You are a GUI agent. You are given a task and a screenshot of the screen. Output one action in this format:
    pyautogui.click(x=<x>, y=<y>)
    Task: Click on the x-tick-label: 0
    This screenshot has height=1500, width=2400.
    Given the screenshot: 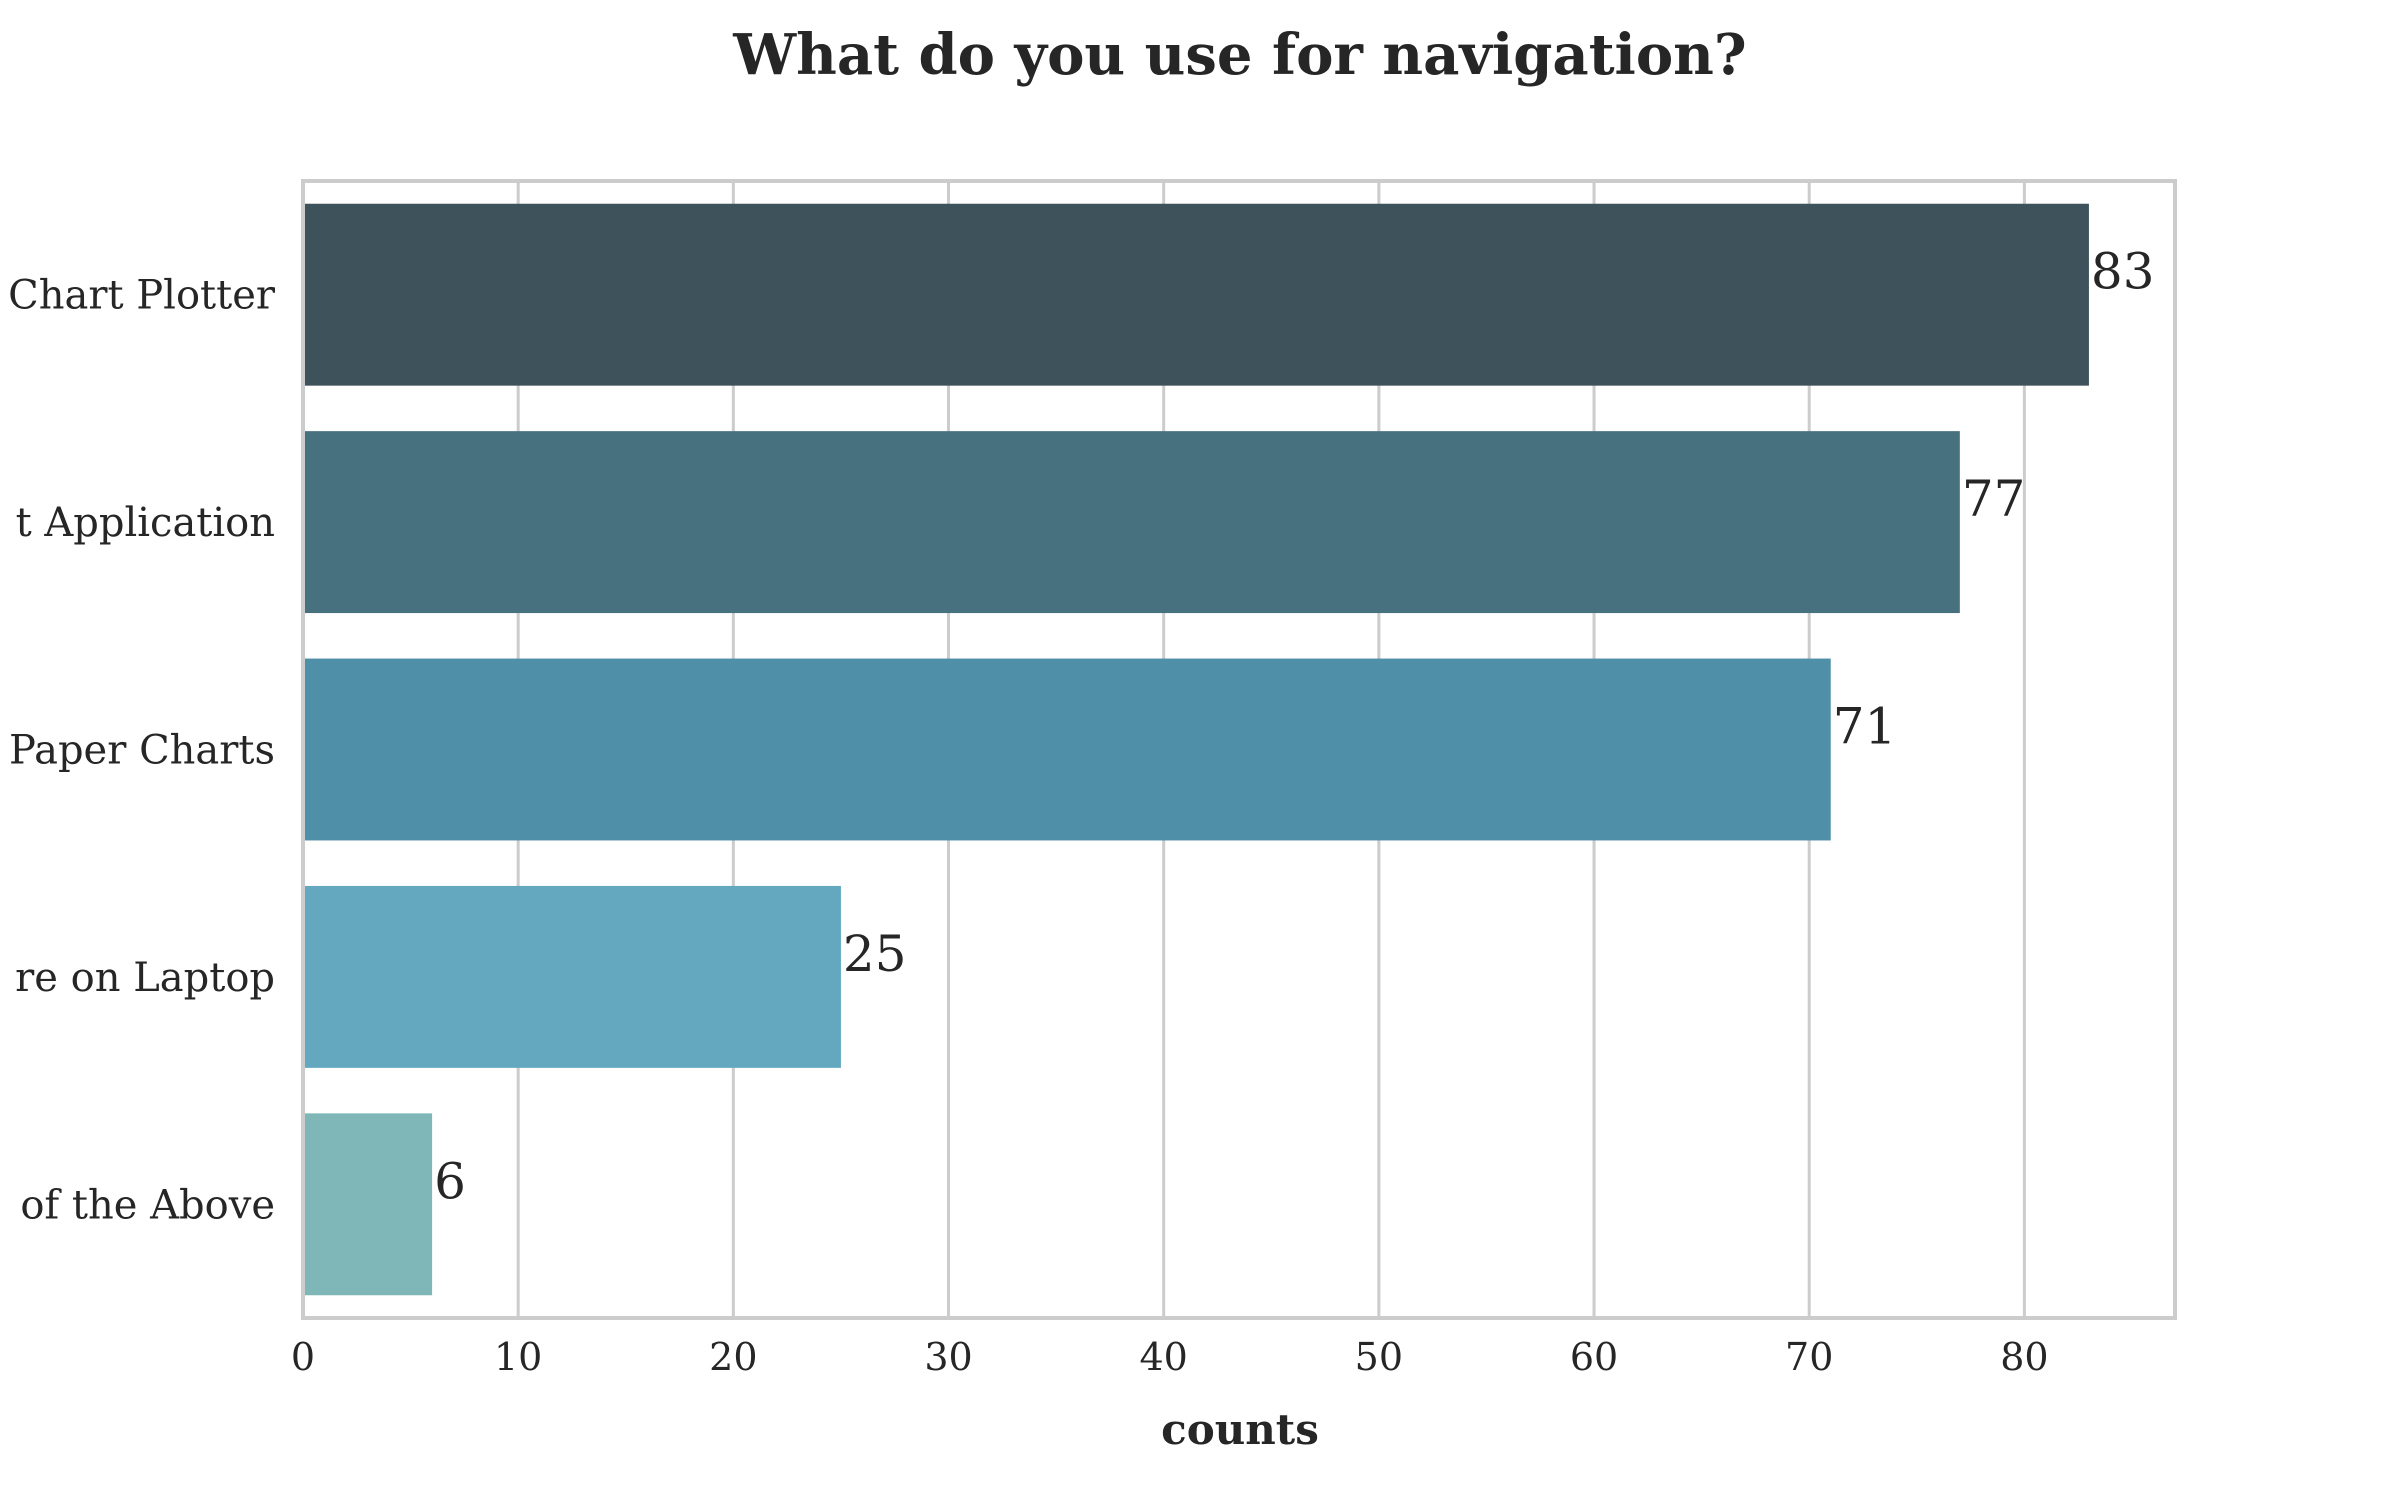 What is the action you would take?
    pyautogui.click(x=303, y=1357)
    